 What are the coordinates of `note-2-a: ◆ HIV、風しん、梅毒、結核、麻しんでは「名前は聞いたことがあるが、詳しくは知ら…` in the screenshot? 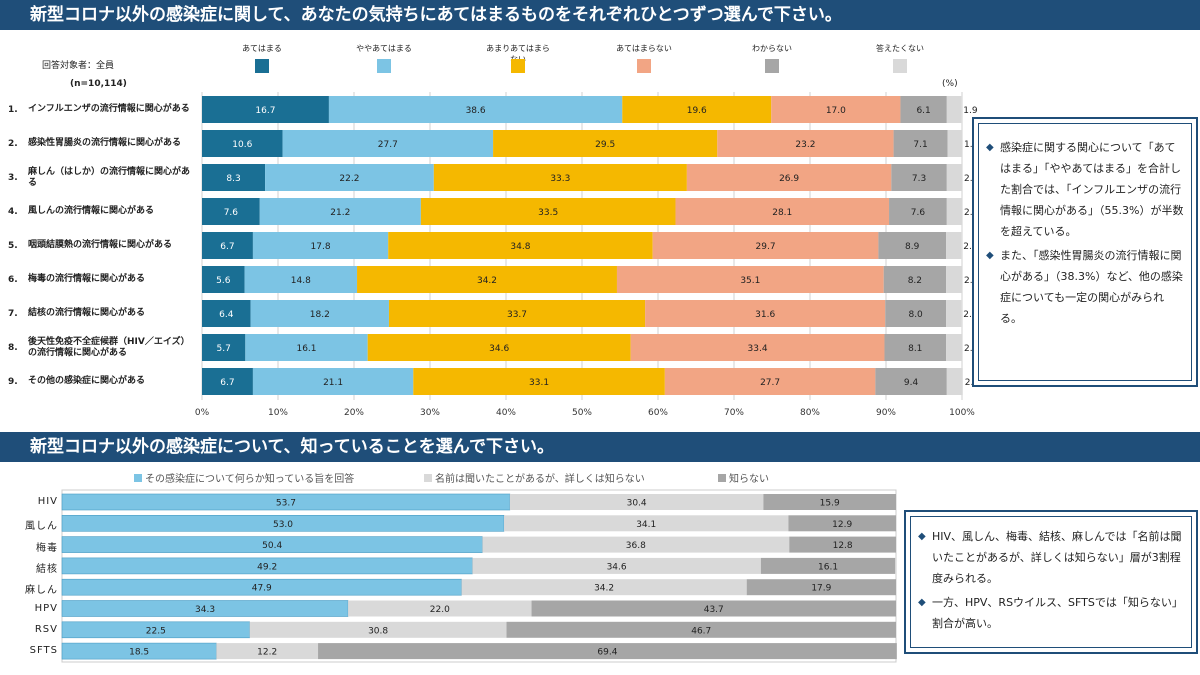 It's located at (1051, 557).